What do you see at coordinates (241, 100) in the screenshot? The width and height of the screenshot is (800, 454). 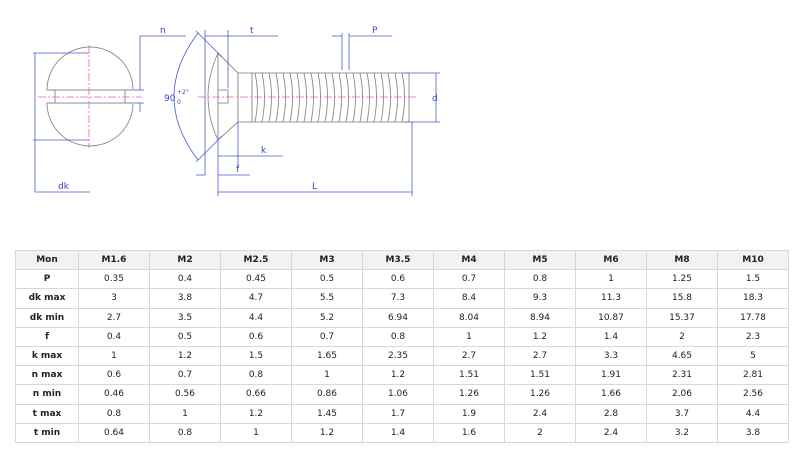 I see `t-dimension: t` at bounding box center [241, 100].